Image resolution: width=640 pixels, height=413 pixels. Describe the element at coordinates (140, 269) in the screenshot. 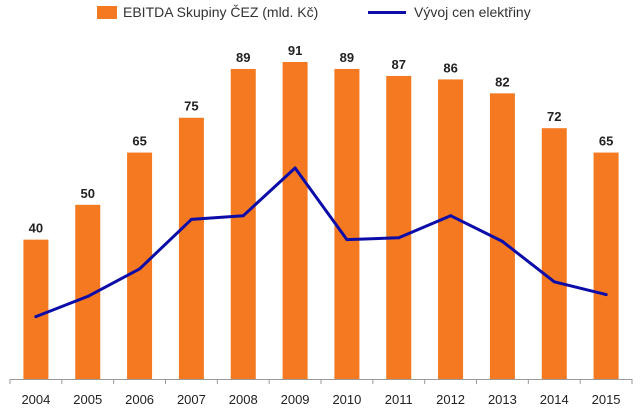

I see `line-point-2006` at that location.